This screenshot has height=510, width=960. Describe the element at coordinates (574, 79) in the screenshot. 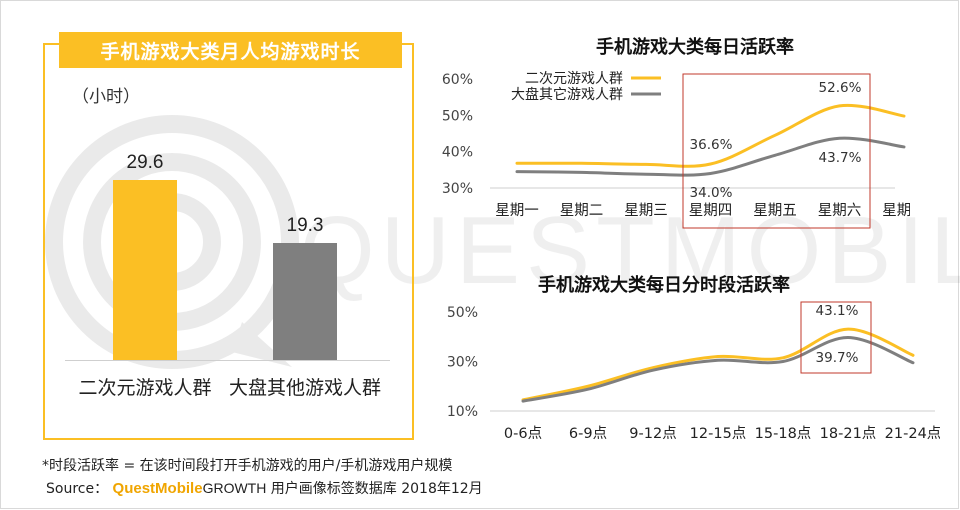

I see `legend-label-0: 二次元游戏人群` at that location.